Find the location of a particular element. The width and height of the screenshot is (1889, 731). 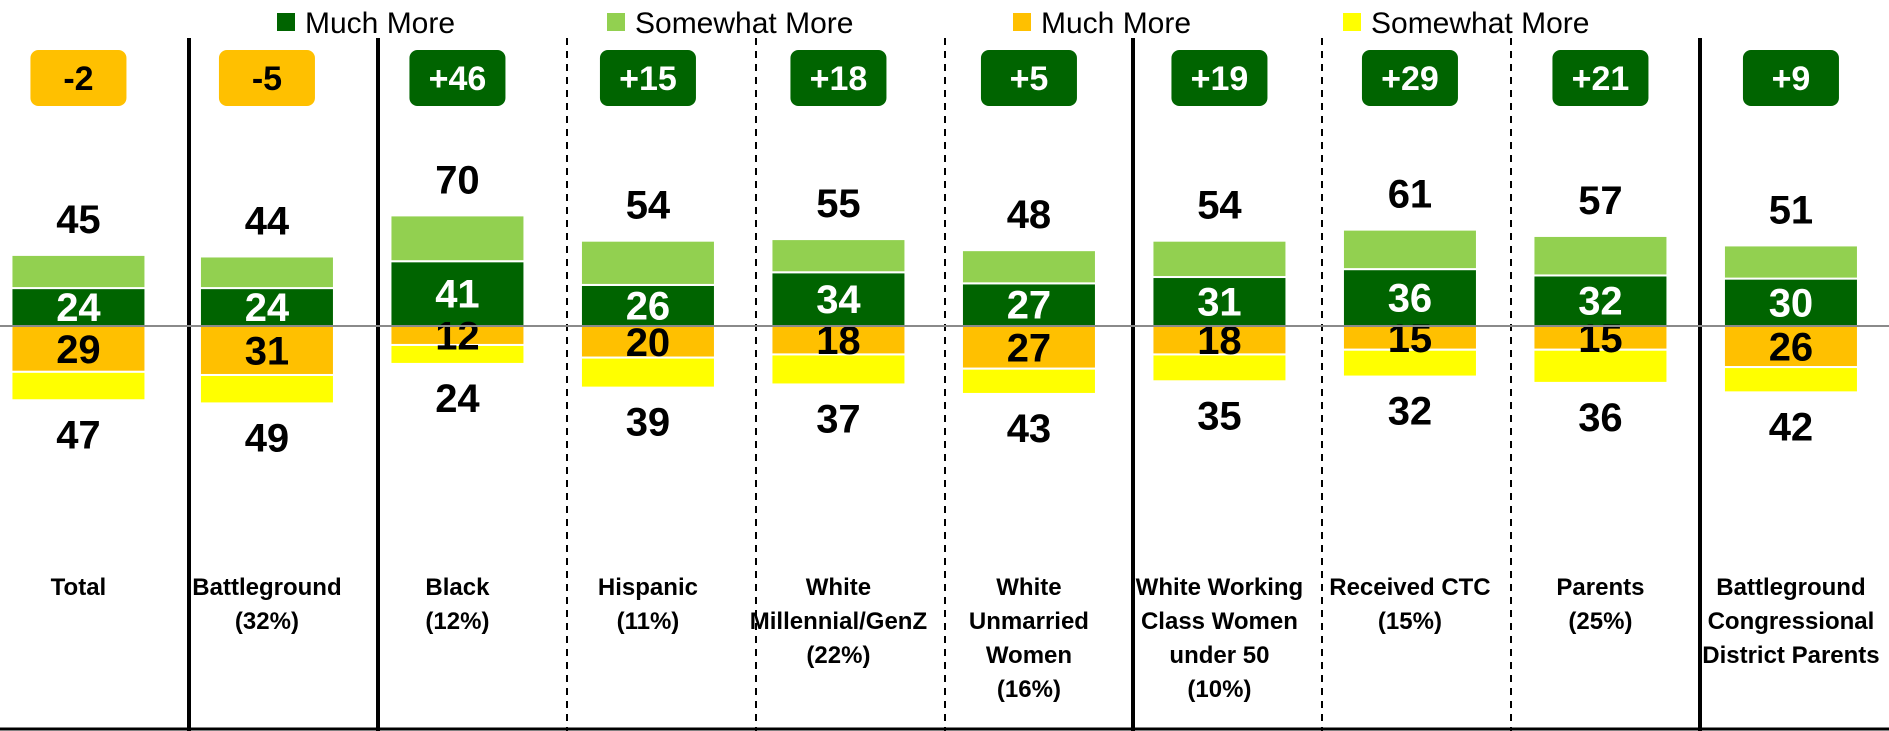

category-label-line: Congressional is located at coordinates (1791, 621).